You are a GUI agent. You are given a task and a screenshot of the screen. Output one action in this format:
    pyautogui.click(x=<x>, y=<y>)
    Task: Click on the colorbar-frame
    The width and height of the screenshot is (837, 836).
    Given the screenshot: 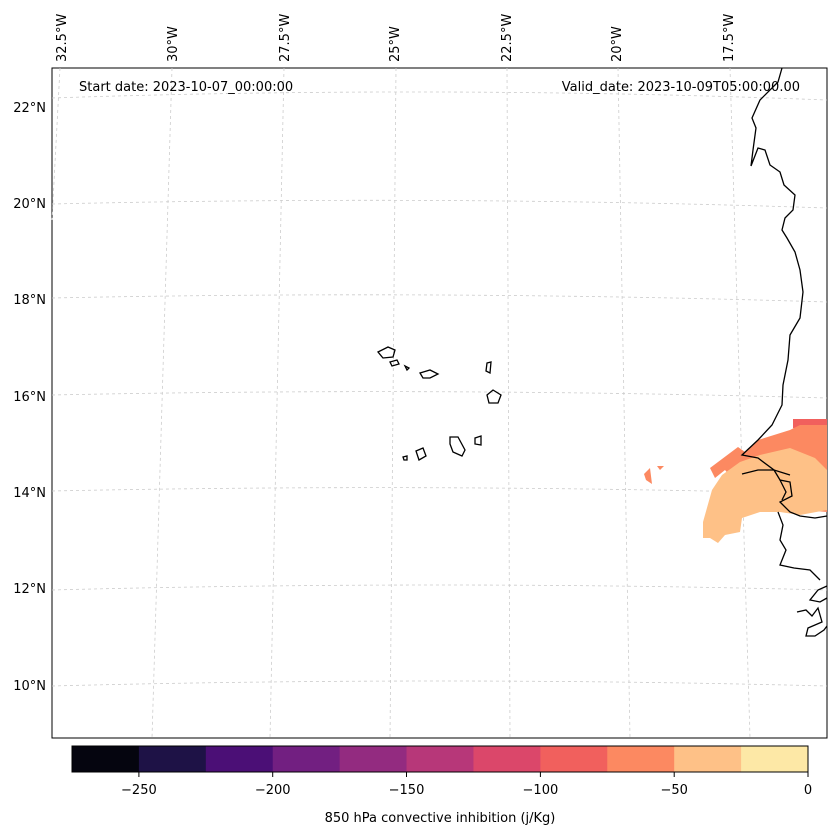 What is the action you would take?
    pyautogui.click(x=440, y=759)
    